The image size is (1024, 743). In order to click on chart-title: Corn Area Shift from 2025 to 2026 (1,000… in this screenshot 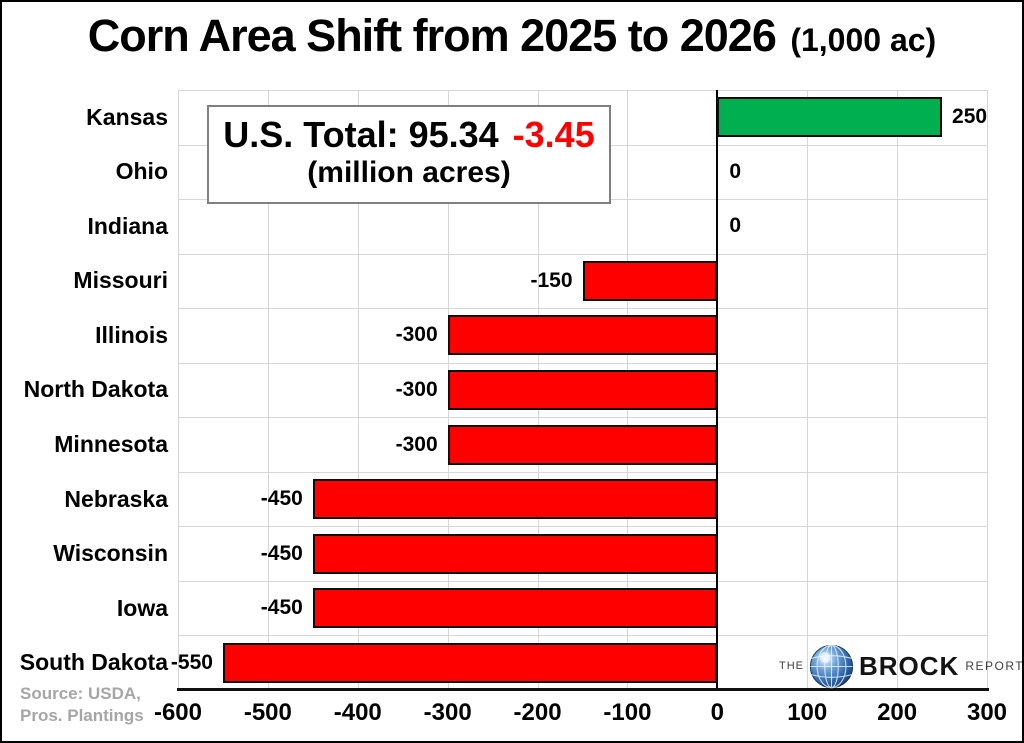, I will do `click(512, 36)`.